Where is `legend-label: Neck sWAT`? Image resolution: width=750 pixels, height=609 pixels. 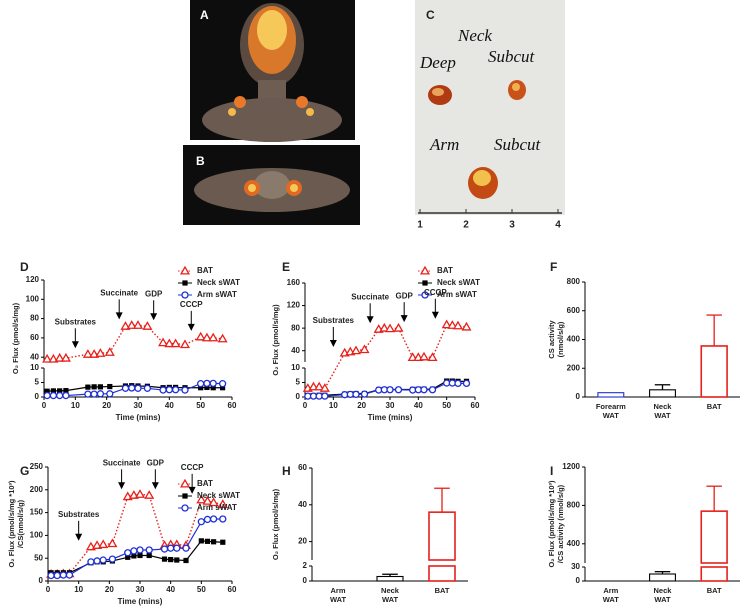 legend-label: Neck sWAT is located at coordinates (218, 495).